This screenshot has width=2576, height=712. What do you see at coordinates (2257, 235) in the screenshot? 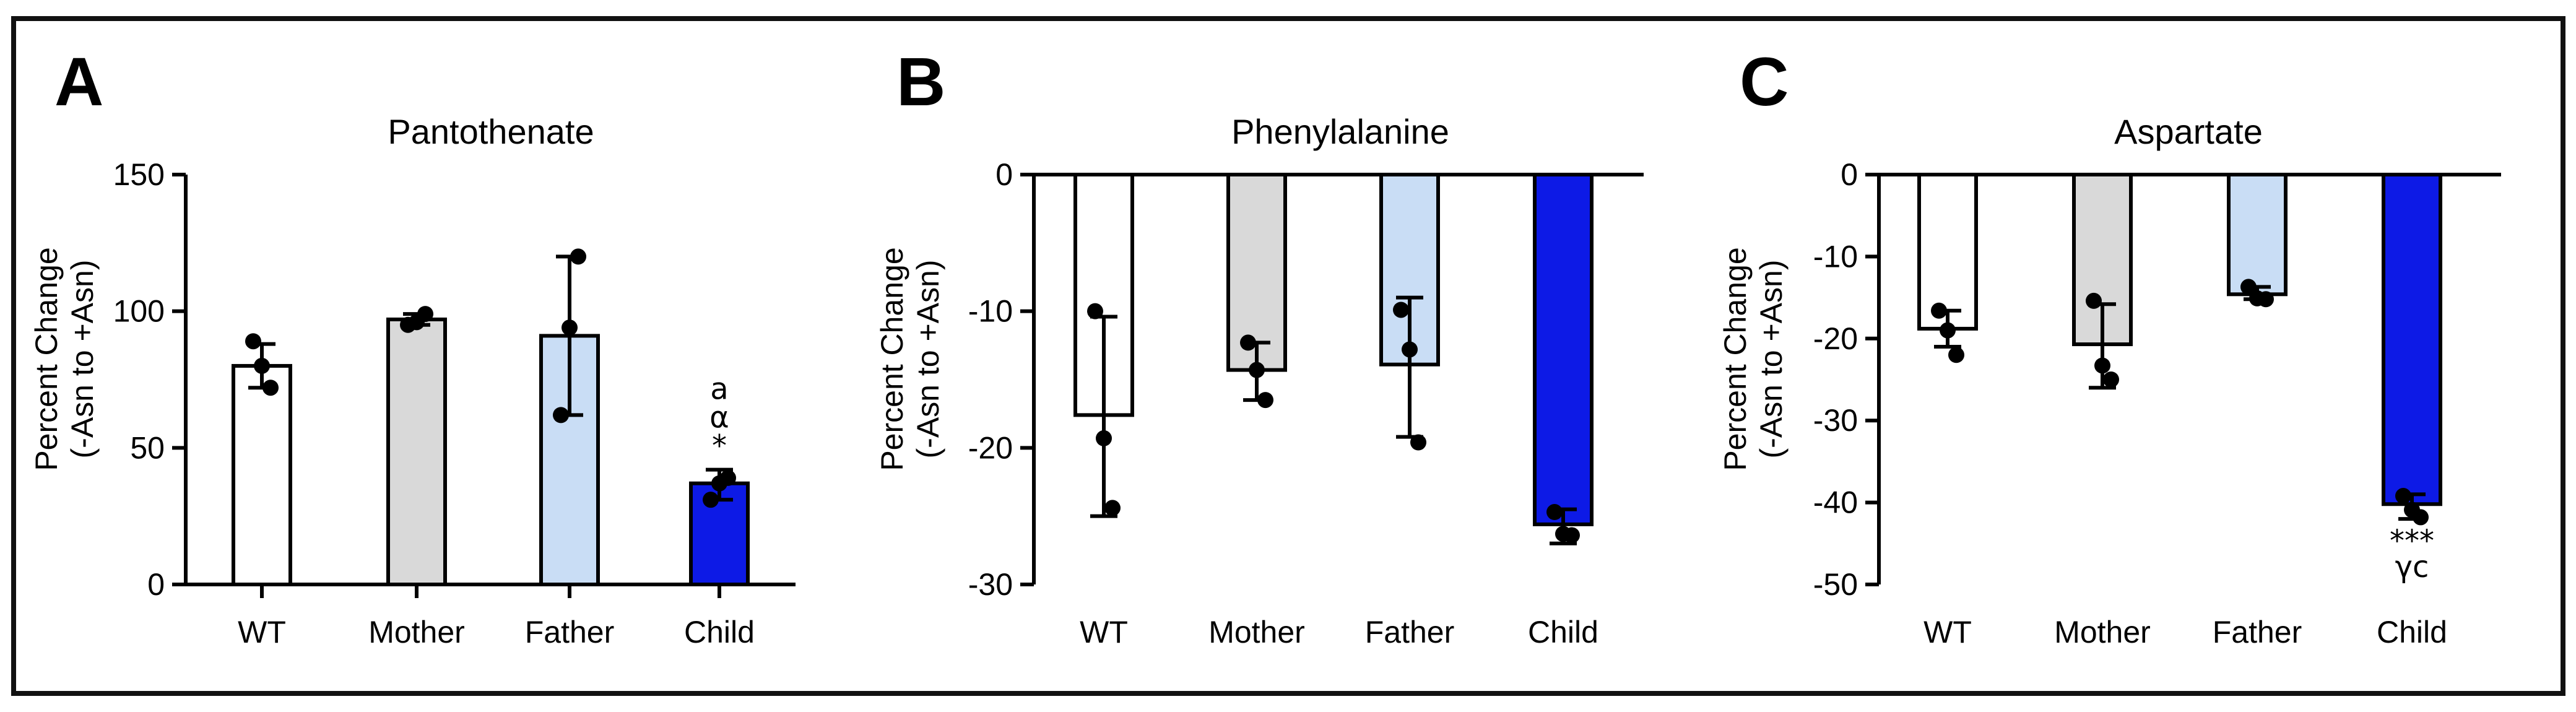
I see `bar-father` at bounding box center [2257, 235].